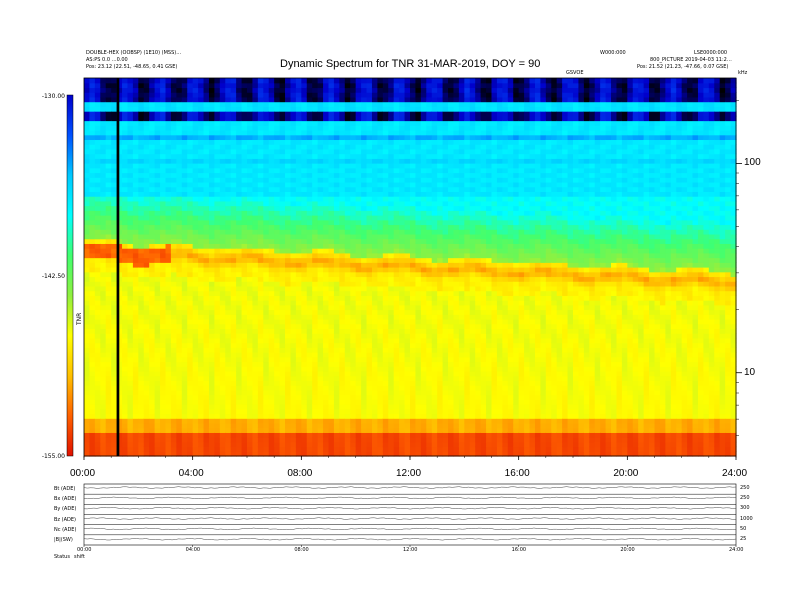 This screenshot has height=612, width=792. I want to click on aux-panel-right-tick: 1000, so click(746, 518).